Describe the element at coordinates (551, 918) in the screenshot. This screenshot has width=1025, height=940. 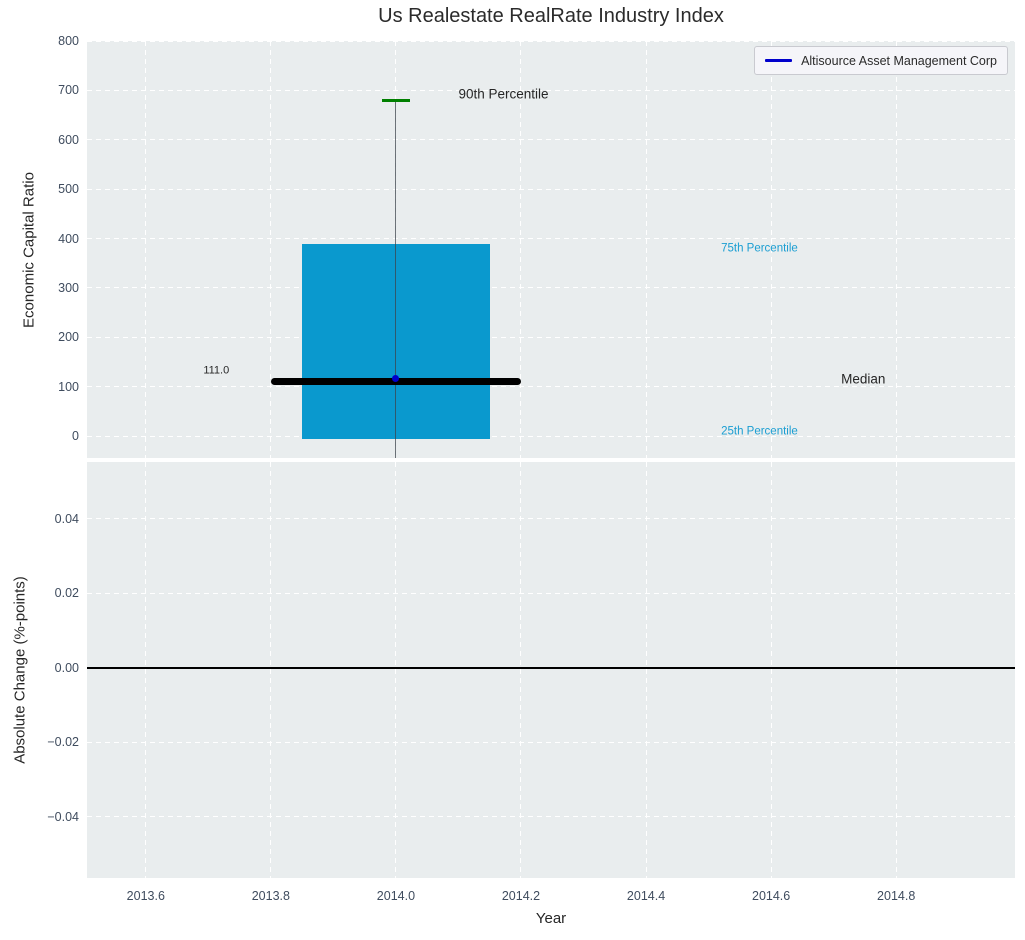
I see `x-axis-label-year: Year` at that location.